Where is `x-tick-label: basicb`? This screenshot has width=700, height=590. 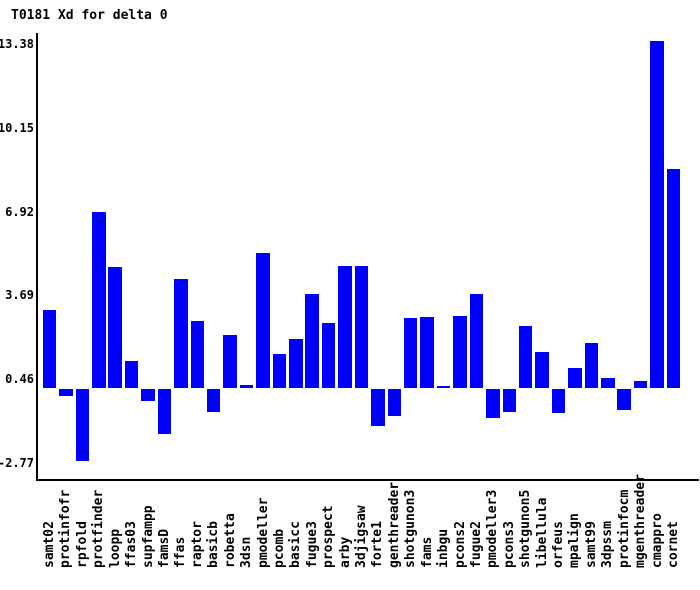
x-tick-label: basicb is located at coordinates (214, 544).